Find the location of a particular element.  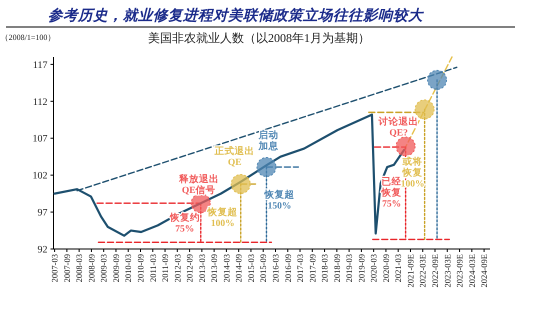

annotation: 恢复超150% is located at coordinates (279, 201).